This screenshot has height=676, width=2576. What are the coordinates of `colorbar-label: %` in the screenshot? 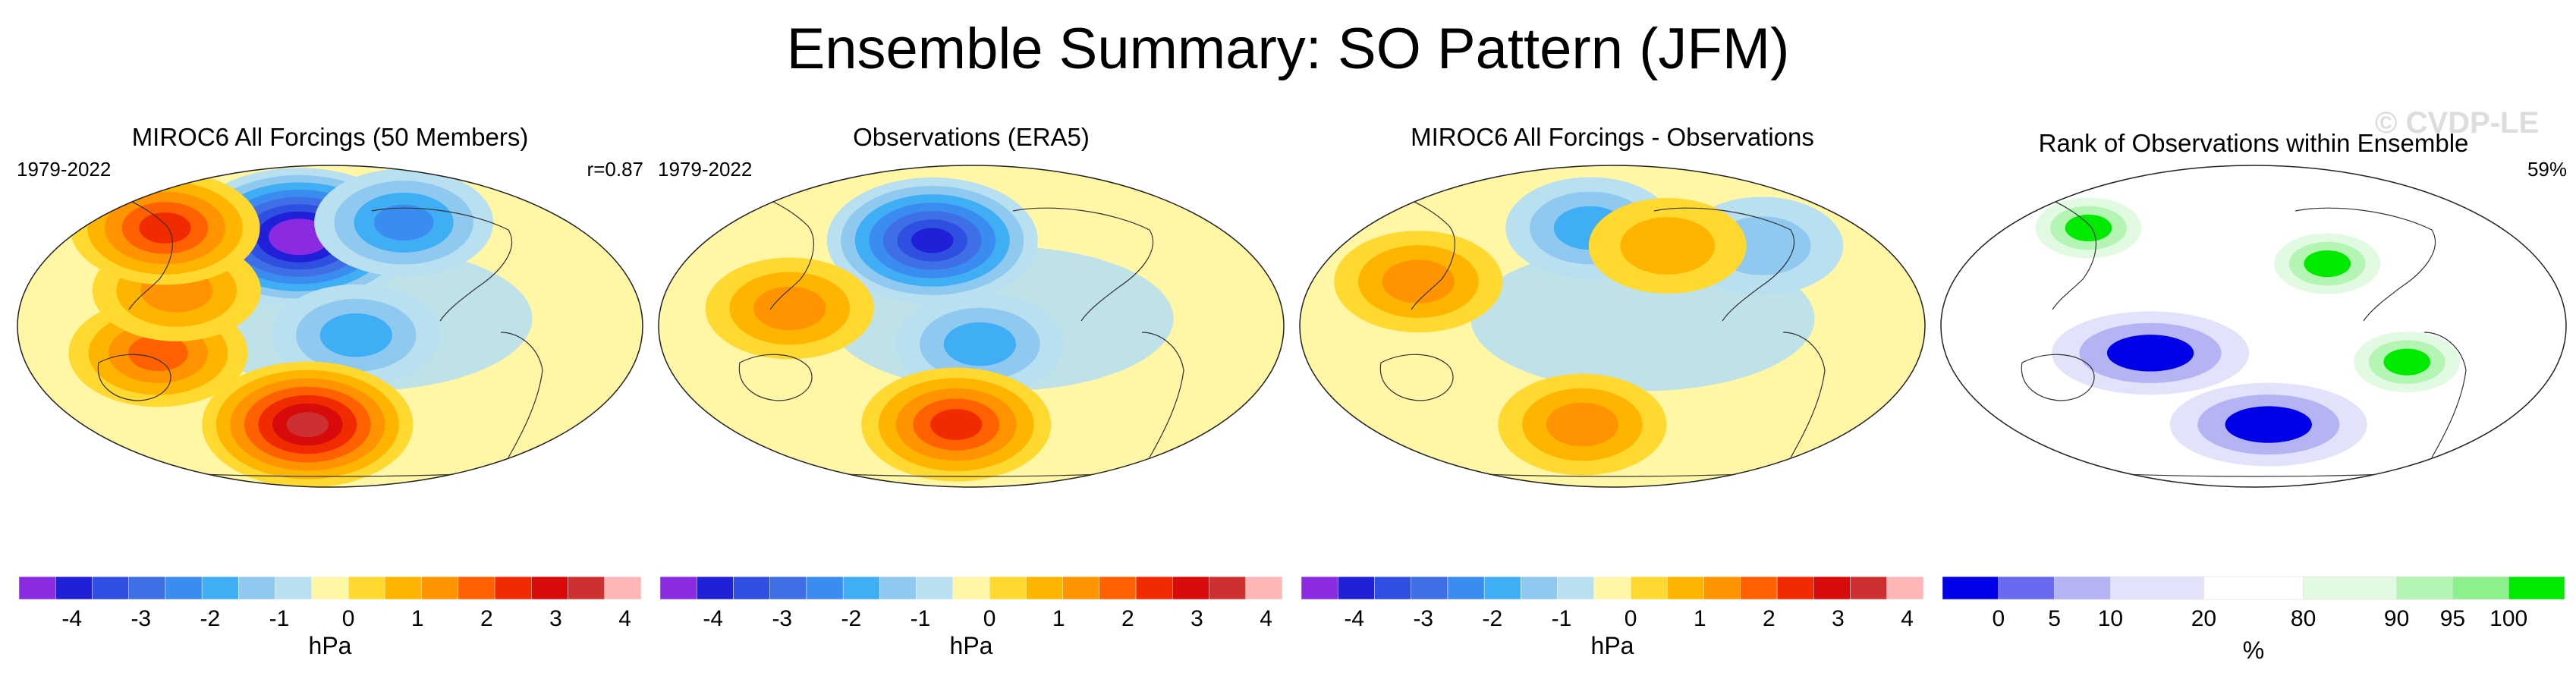 It's located at (2253, 650).